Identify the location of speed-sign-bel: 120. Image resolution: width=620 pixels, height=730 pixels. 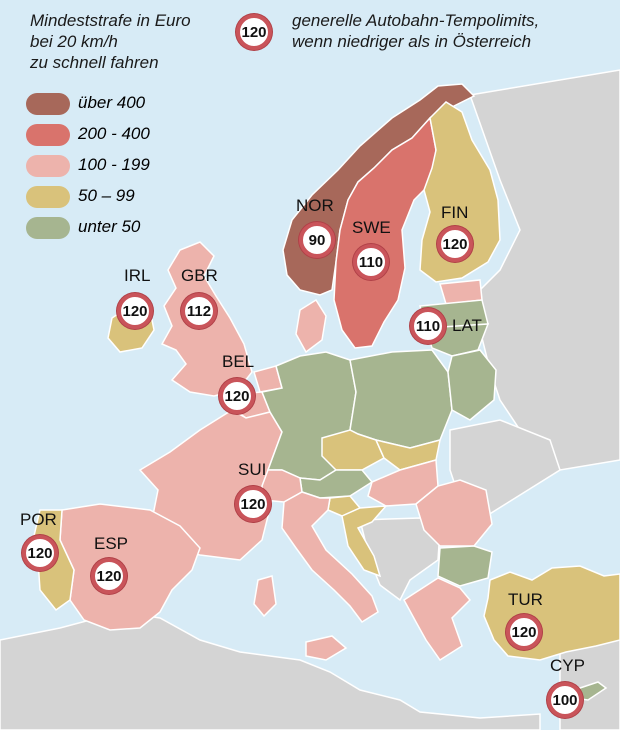
(237, 396).